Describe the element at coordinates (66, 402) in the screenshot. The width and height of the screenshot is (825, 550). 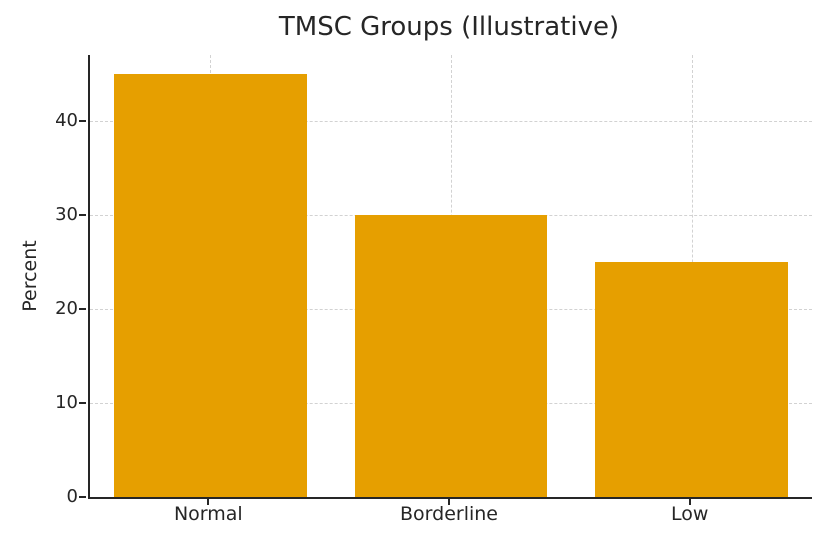
I see `y-tick-label: 10` at that location.